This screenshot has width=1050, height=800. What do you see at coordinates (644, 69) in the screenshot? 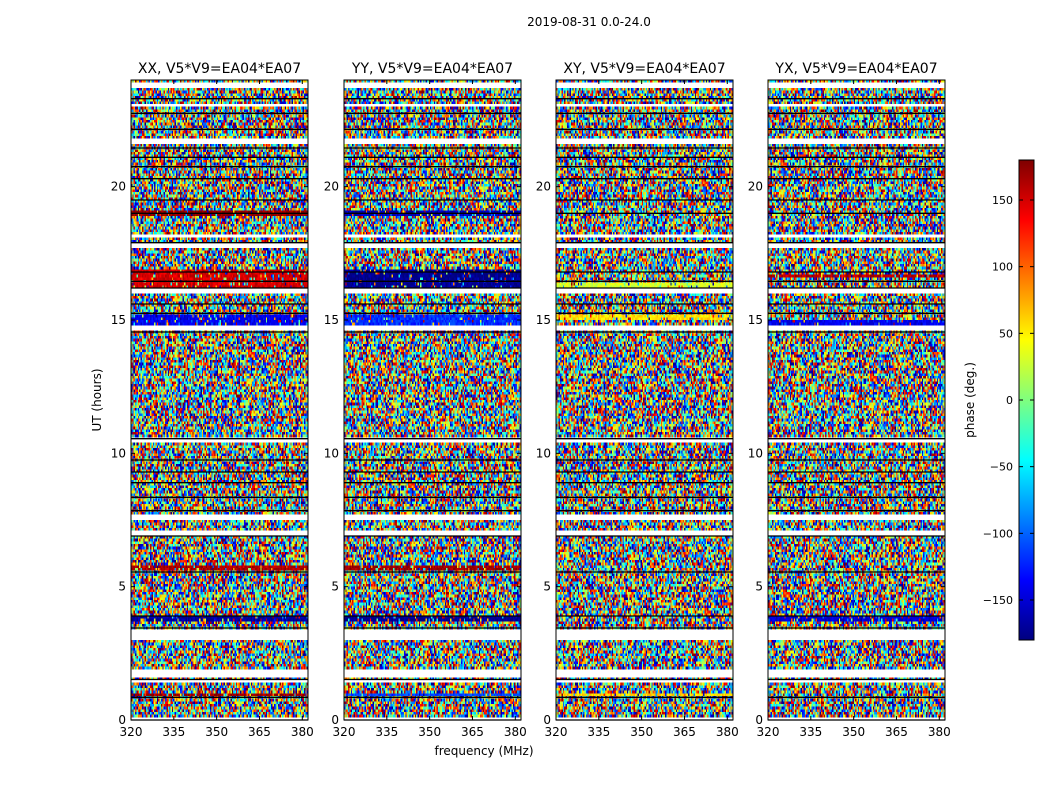
I see `panel-title: XY, V5*V9=EA04*EA07` at bounding box center [644, 69].